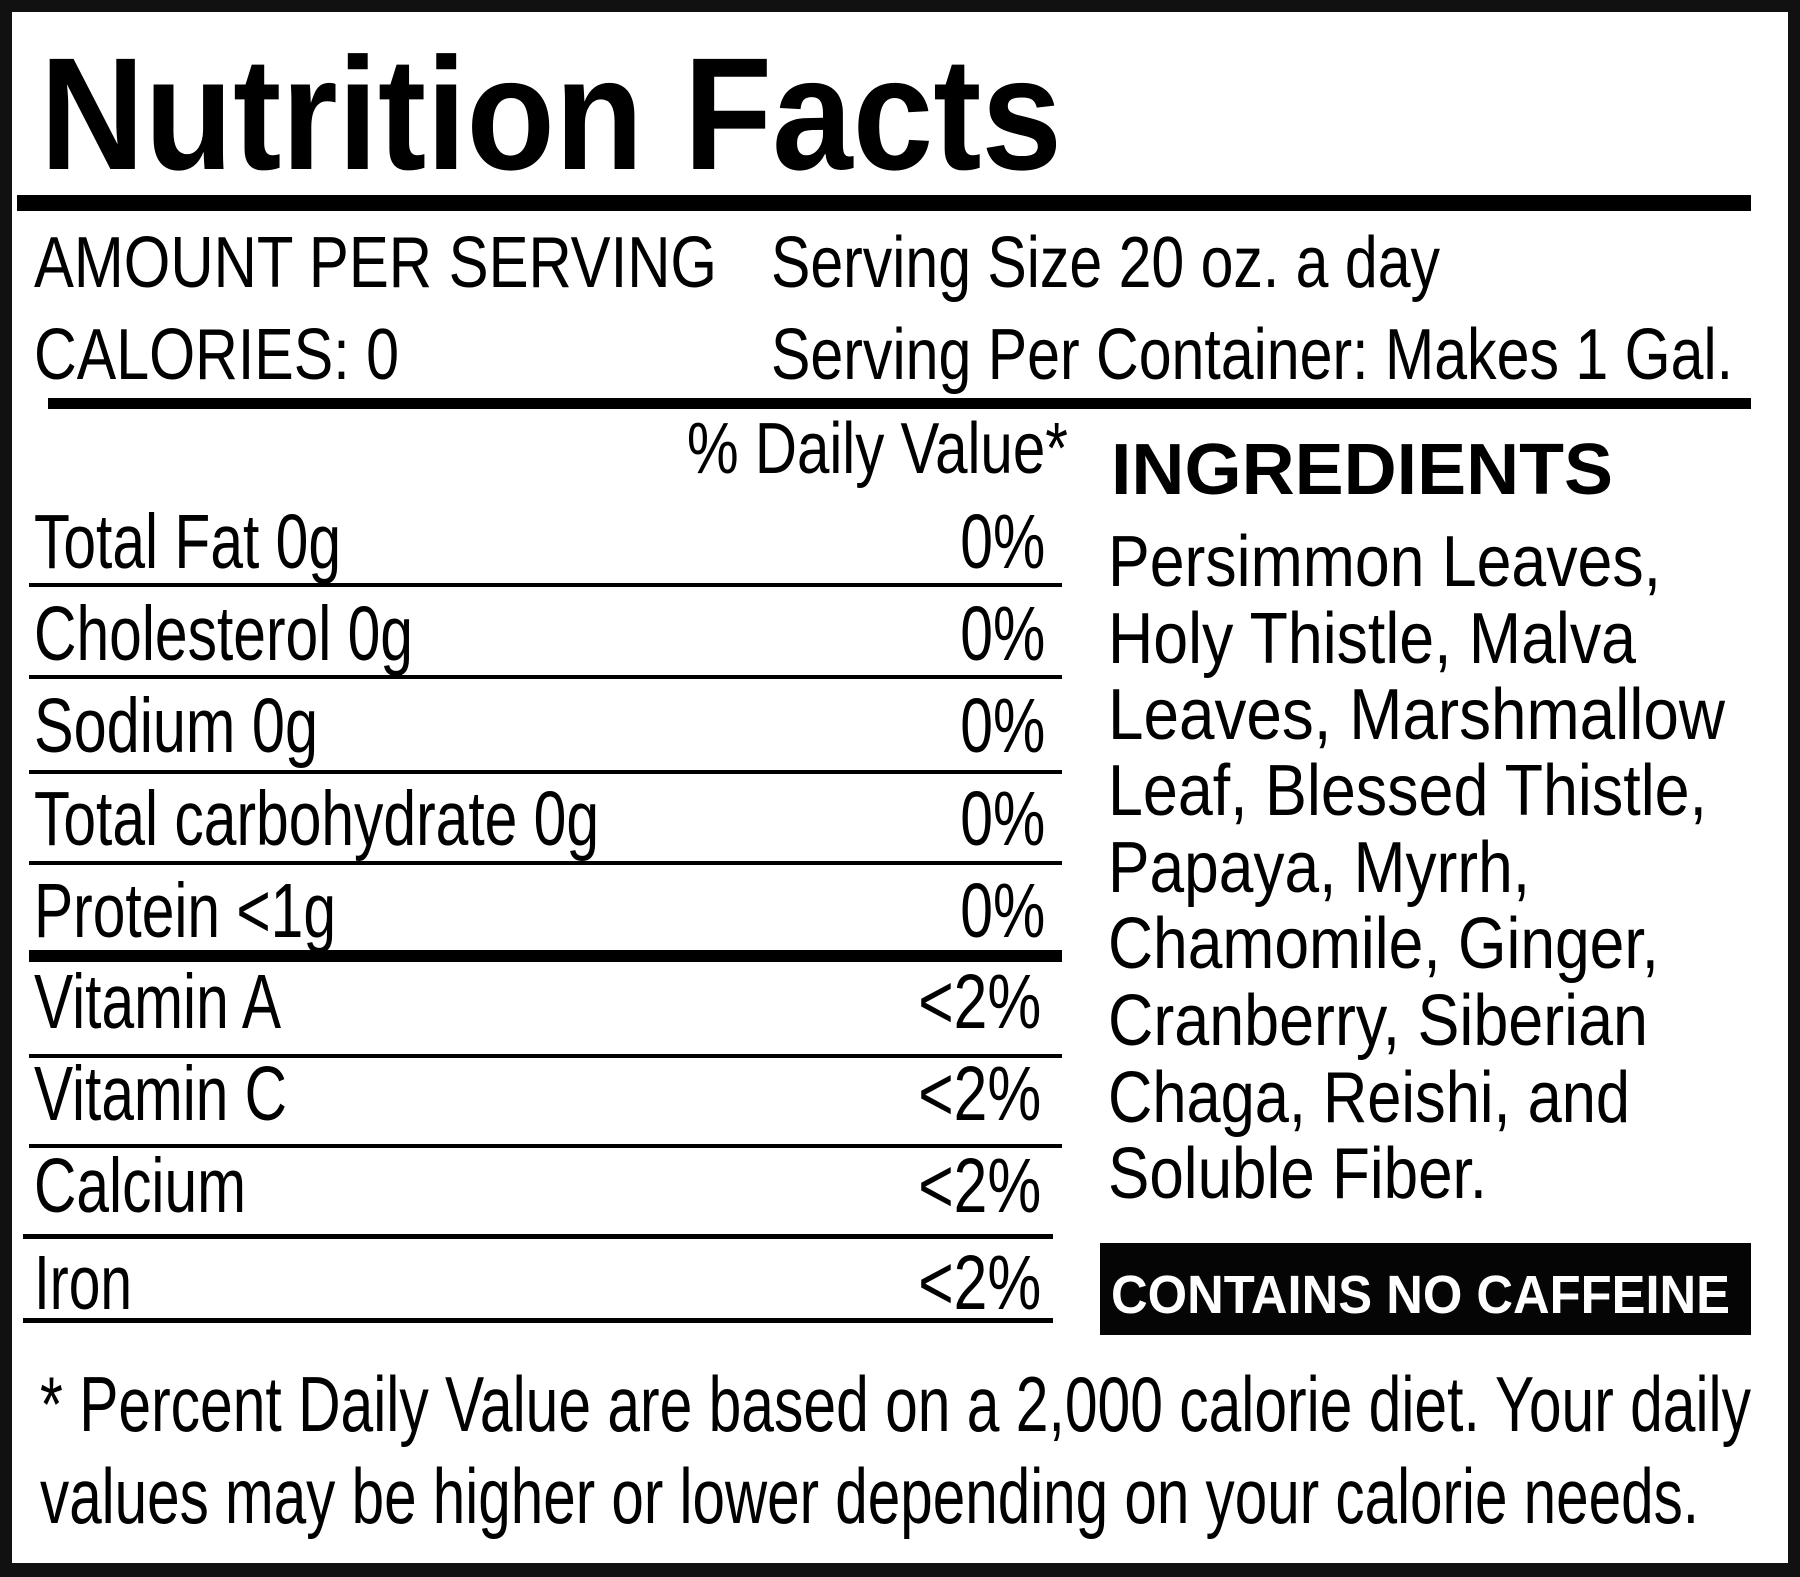 This screenshot has width=1800, height=1577. I want to click on no-caffeine-badge, so click(1425, 1289).